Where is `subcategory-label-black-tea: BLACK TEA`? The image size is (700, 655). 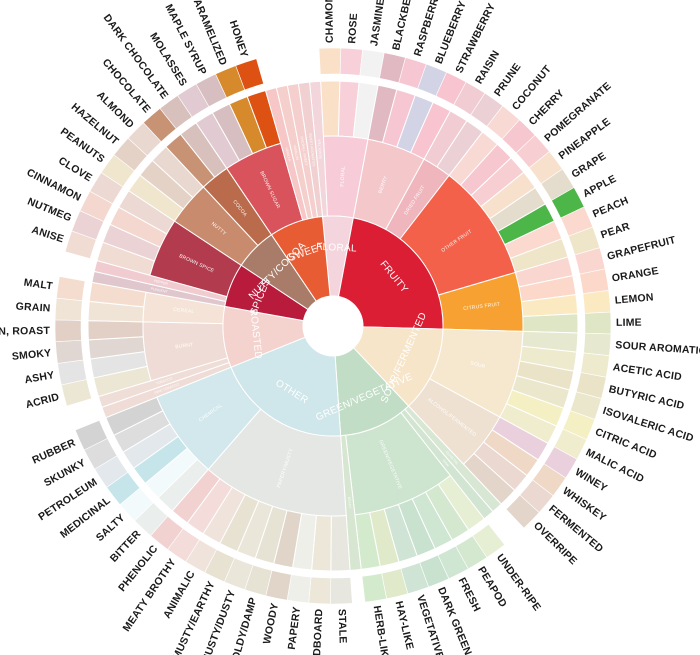 subcategory-label-black-tea: BLACK TEA is located at coordinates (319, 149).